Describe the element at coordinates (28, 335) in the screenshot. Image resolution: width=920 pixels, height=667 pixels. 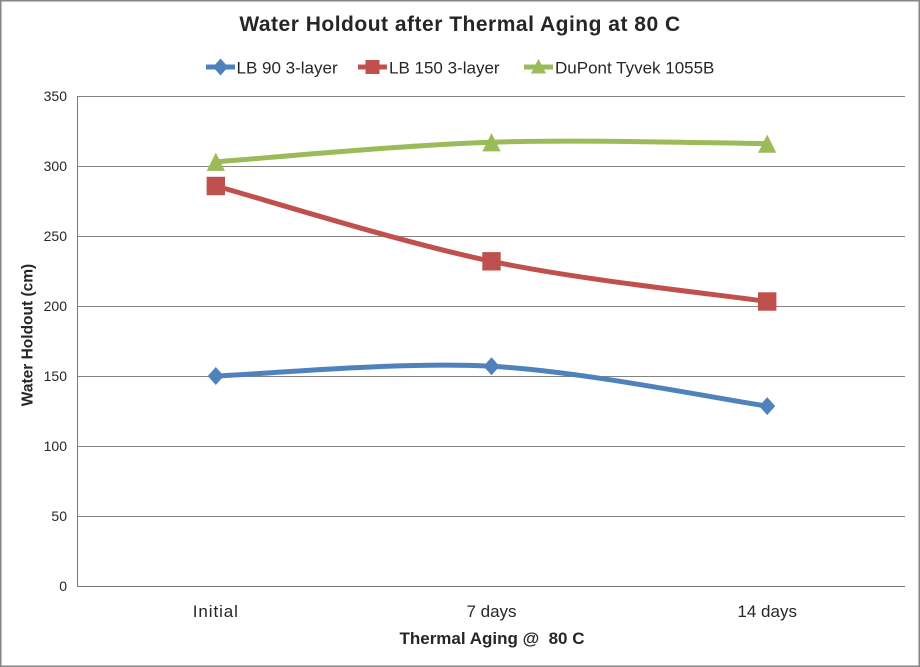
I see `svg-text: Water Holdout (cm)` at that location.